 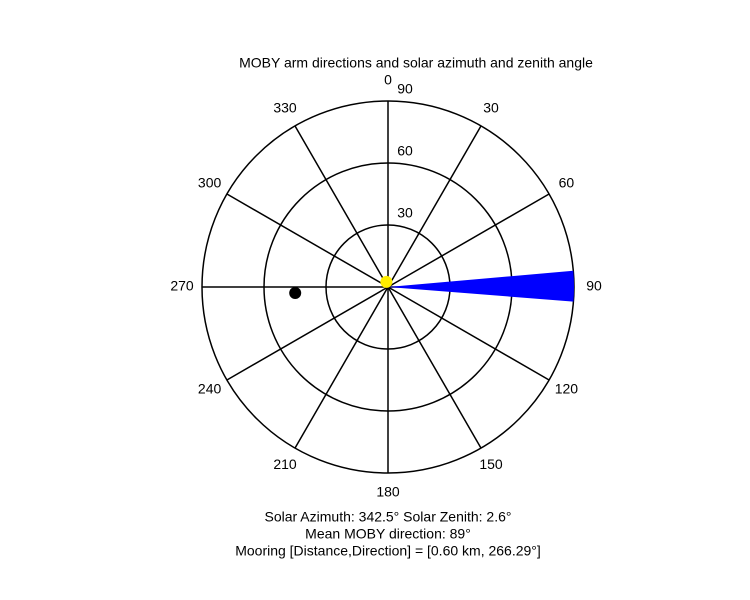 What do you see at coordinates (388, 80) in the screenshot?
I see `angle-tick-label: 0` at bounding box center [388, 80].